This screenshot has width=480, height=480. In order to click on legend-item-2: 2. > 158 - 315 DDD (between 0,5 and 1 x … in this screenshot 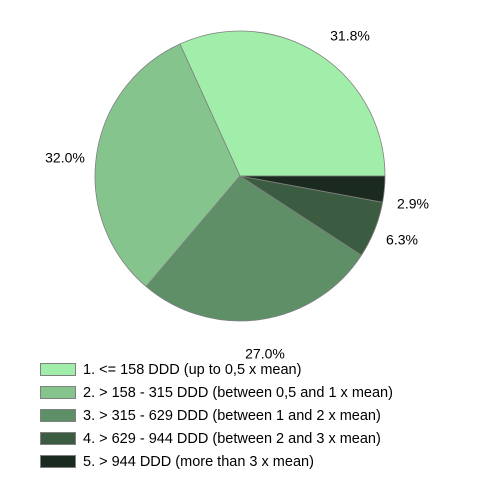, I will do `click(216, 392)`.